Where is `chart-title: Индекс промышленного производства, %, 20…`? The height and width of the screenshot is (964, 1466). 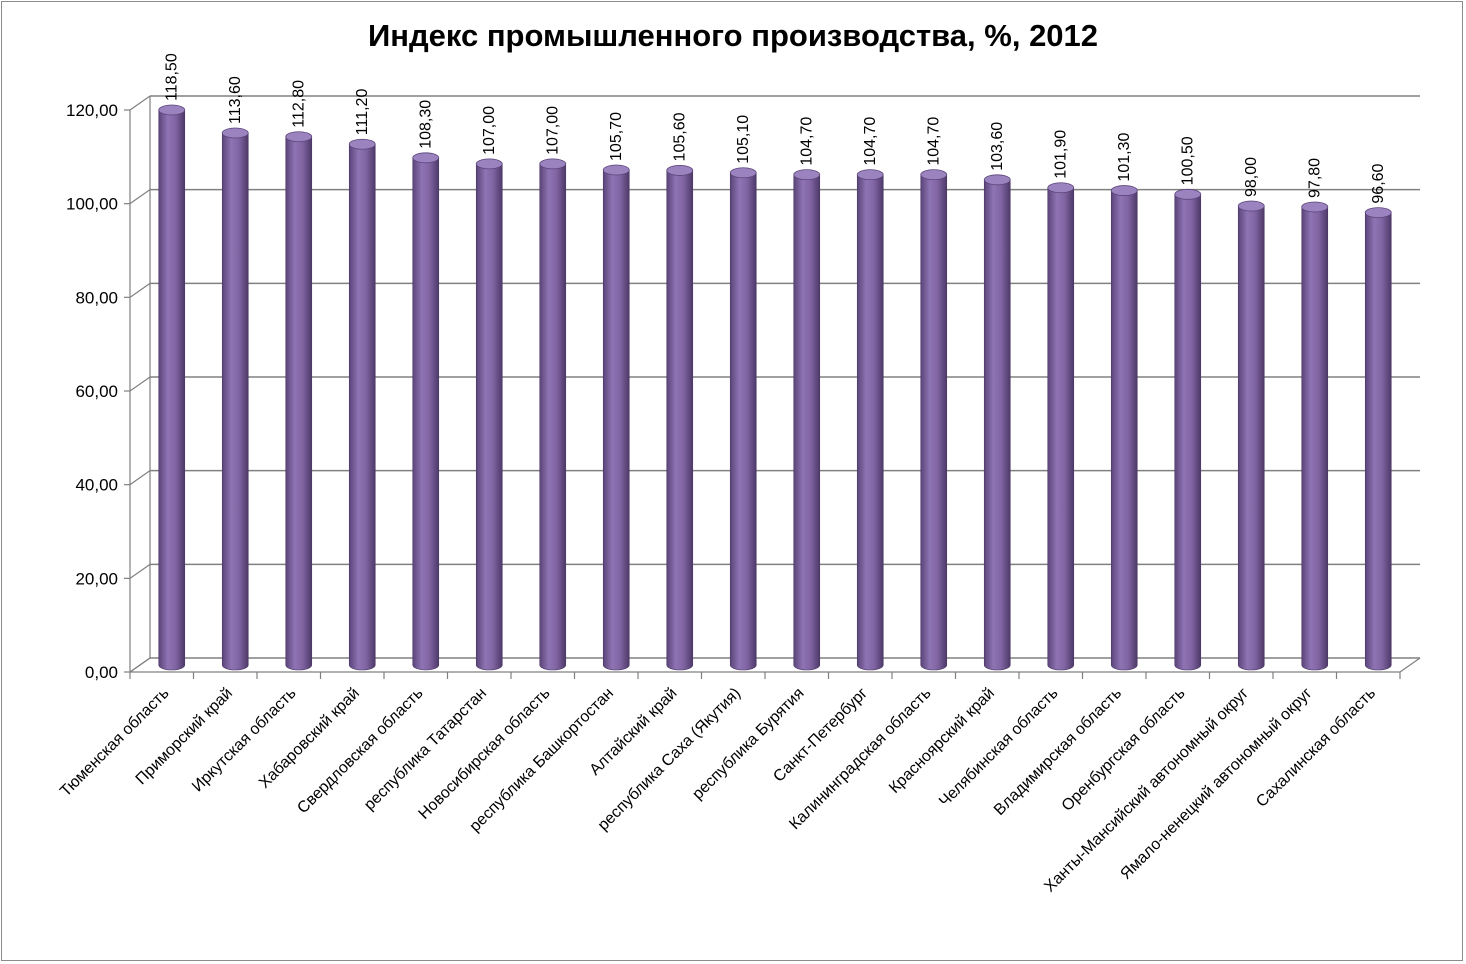
chart-title: Индекс промышленного производства, %, 20… is located at coordinates (733, 35).